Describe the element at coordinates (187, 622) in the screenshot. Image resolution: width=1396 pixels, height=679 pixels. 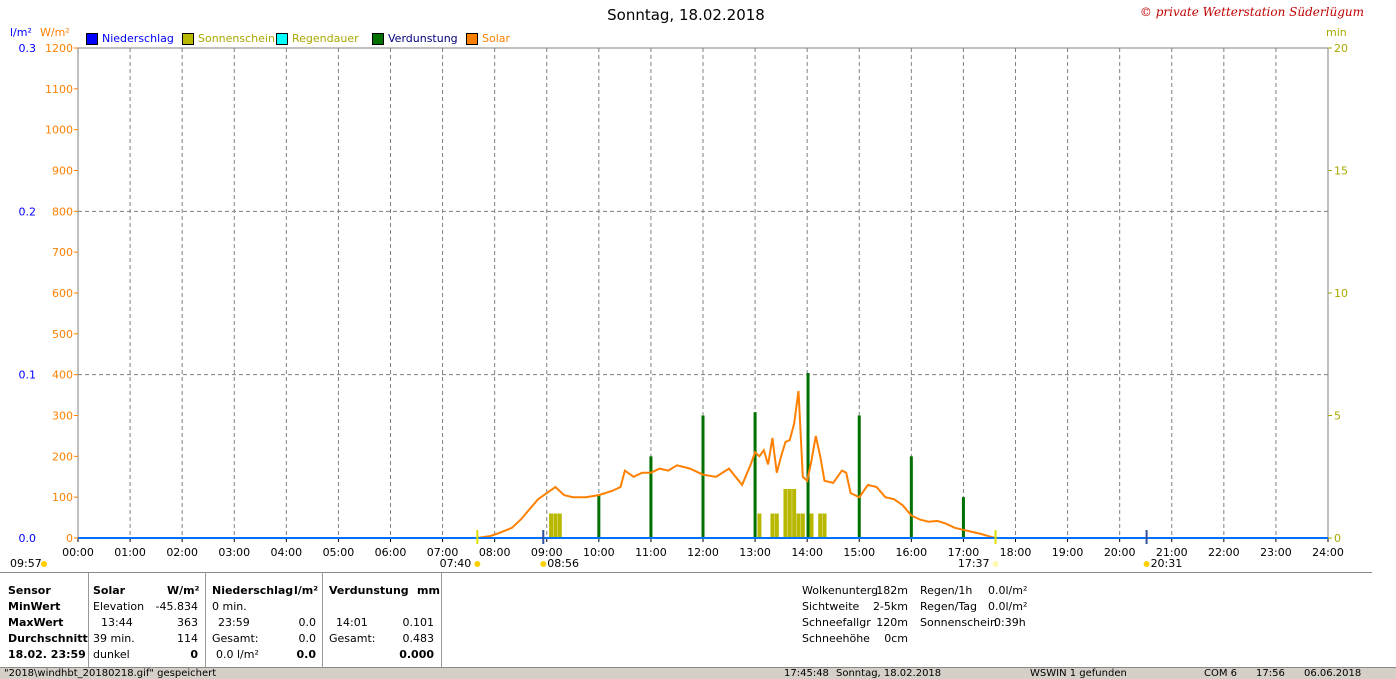
I see `solar-max-value: 363` at that location.